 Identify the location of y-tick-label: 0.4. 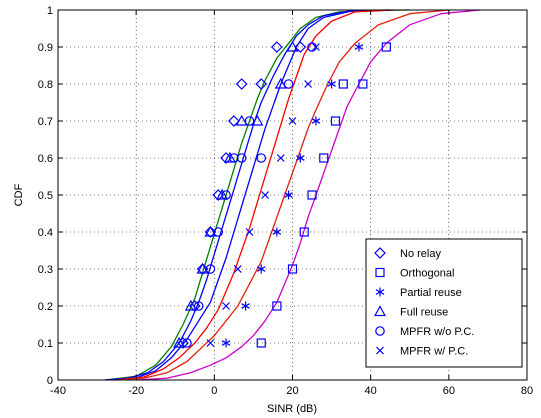
(45, 233).